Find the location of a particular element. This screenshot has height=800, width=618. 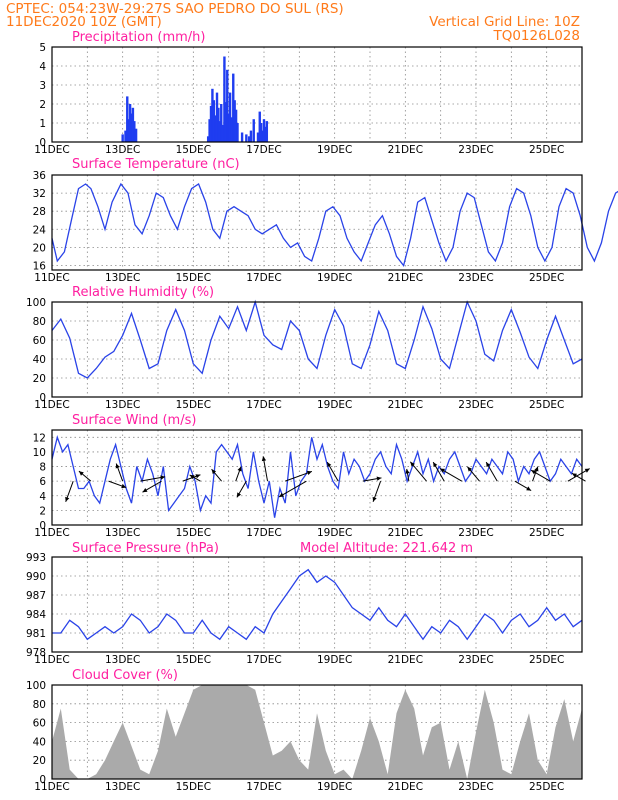

pressure-date-label: 21DEC is located at coordinates (405, 660).